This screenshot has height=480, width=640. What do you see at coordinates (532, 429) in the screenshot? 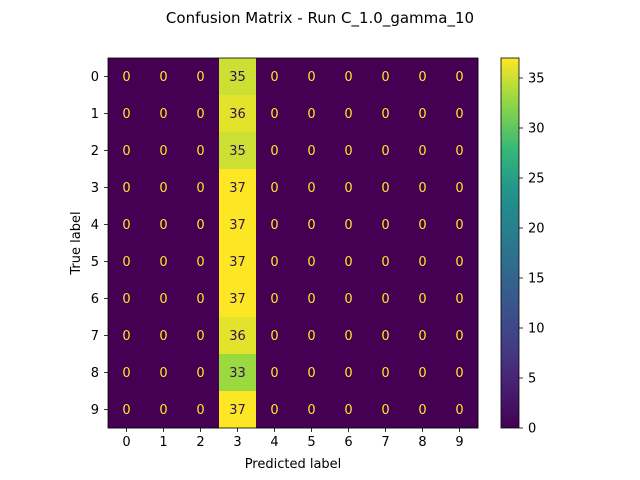
I see `colorbar-tick-label: 0` at bounding box center [532, 429].